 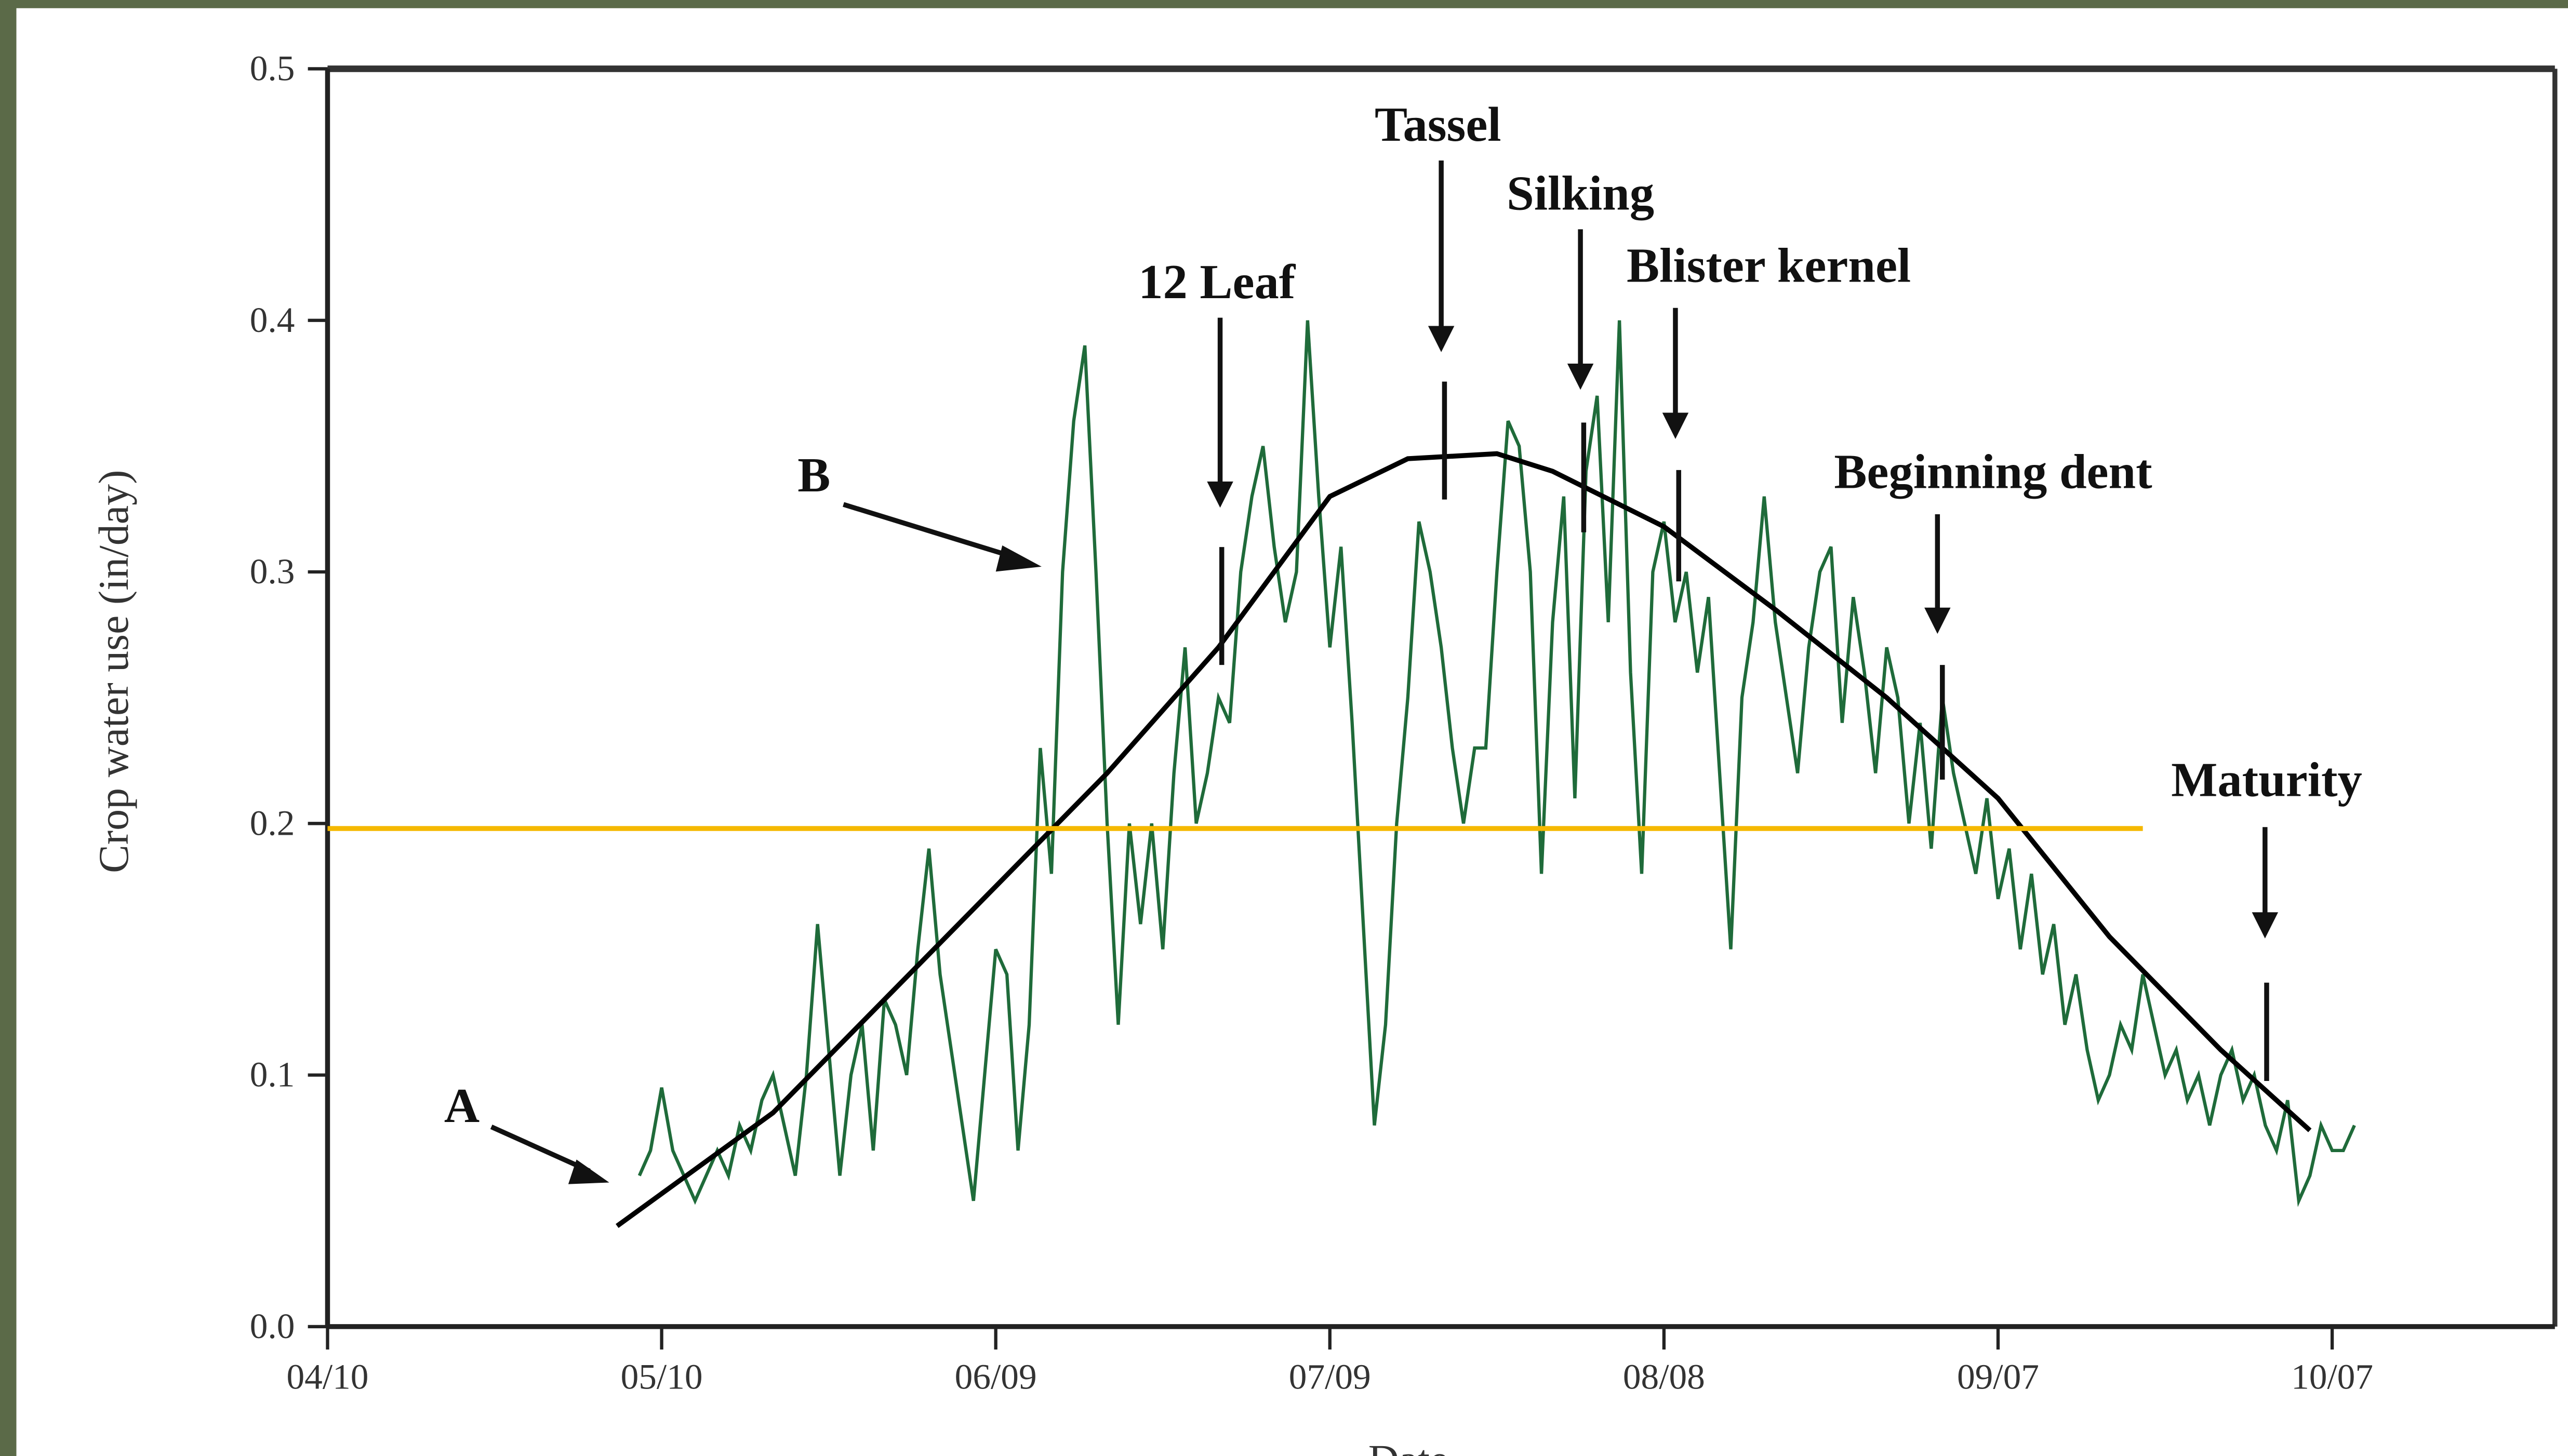 What do you see at coordinates (1408, 1446) in the screenshot?
I see `x-axis-label: Date` at bounding box center [1408, 1446].